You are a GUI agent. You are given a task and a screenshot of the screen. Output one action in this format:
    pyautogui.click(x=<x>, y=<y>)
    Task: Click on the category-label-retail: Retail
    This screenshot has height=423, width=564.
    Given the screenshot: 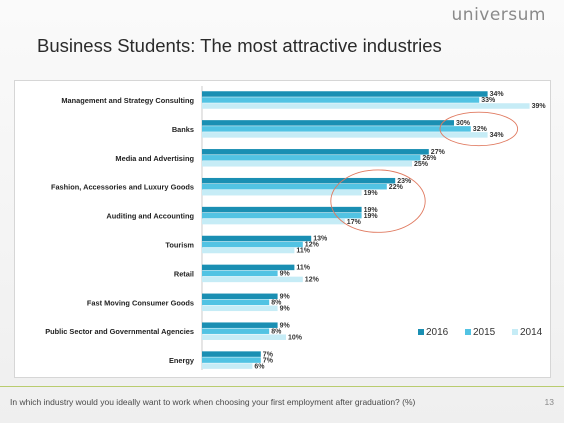 What is the action you would take?
    pyautogui.click(x=184, y=273)
    